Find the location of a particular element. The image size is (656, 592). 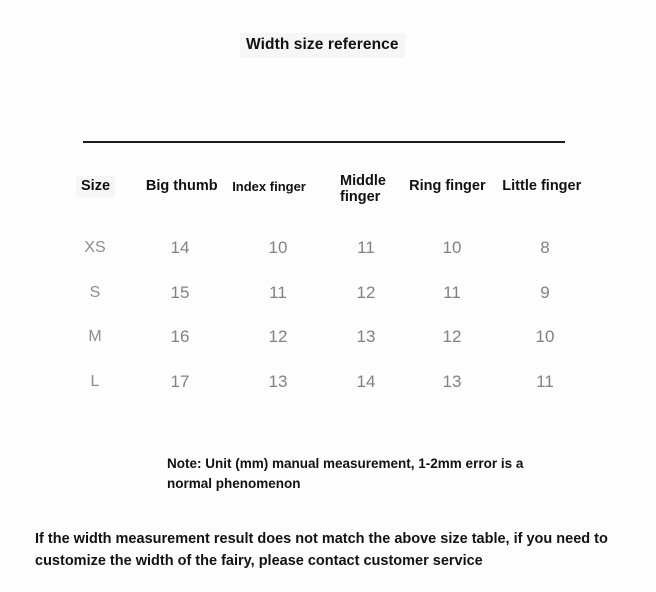

table-row-size-label: S is located at coordinates (95, 292).